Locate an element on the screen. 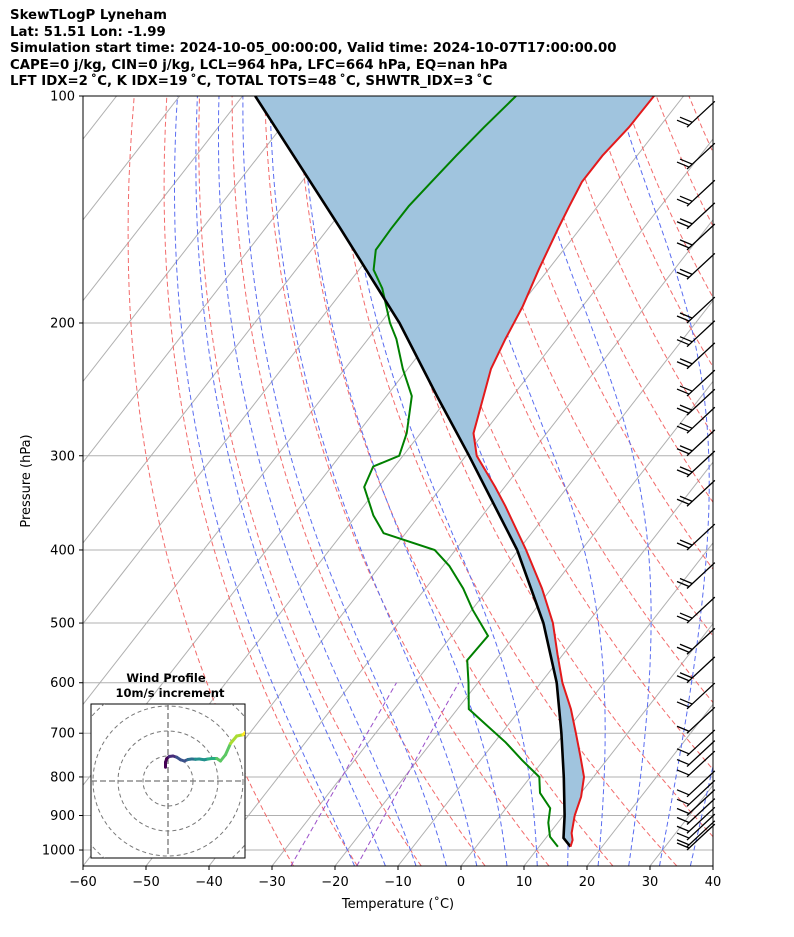  chart-title: SkewTLogP Lyneham is located at coordinates (88, 15).